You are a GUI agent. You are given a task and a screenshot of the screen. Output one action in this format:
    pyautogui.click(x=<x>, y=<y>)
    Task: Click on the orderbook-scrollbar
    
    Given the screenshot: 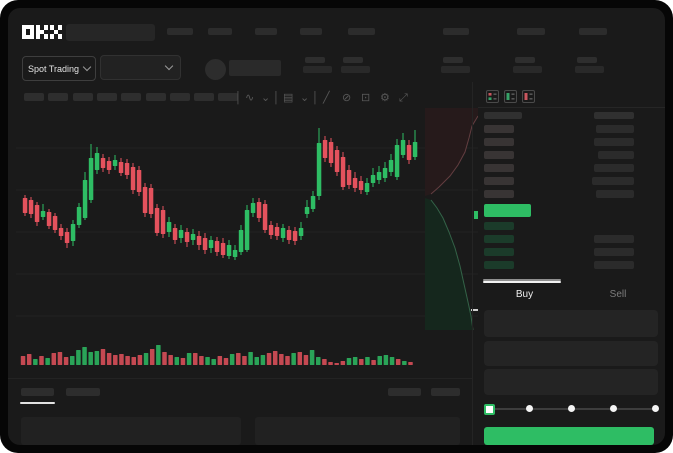 What is the action you would take?
    pyautogui.click(x=522, y=280)
    